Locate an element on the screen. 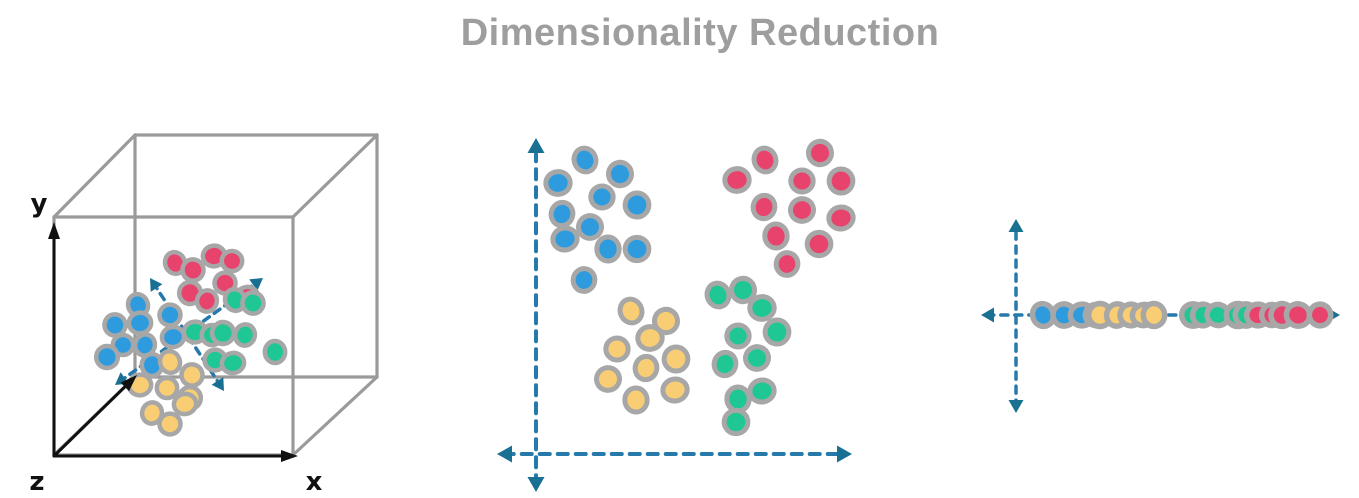 The width and height of the screenshot is (1359, 498). cube-axes: y z x is located at coordinates (175, 343).